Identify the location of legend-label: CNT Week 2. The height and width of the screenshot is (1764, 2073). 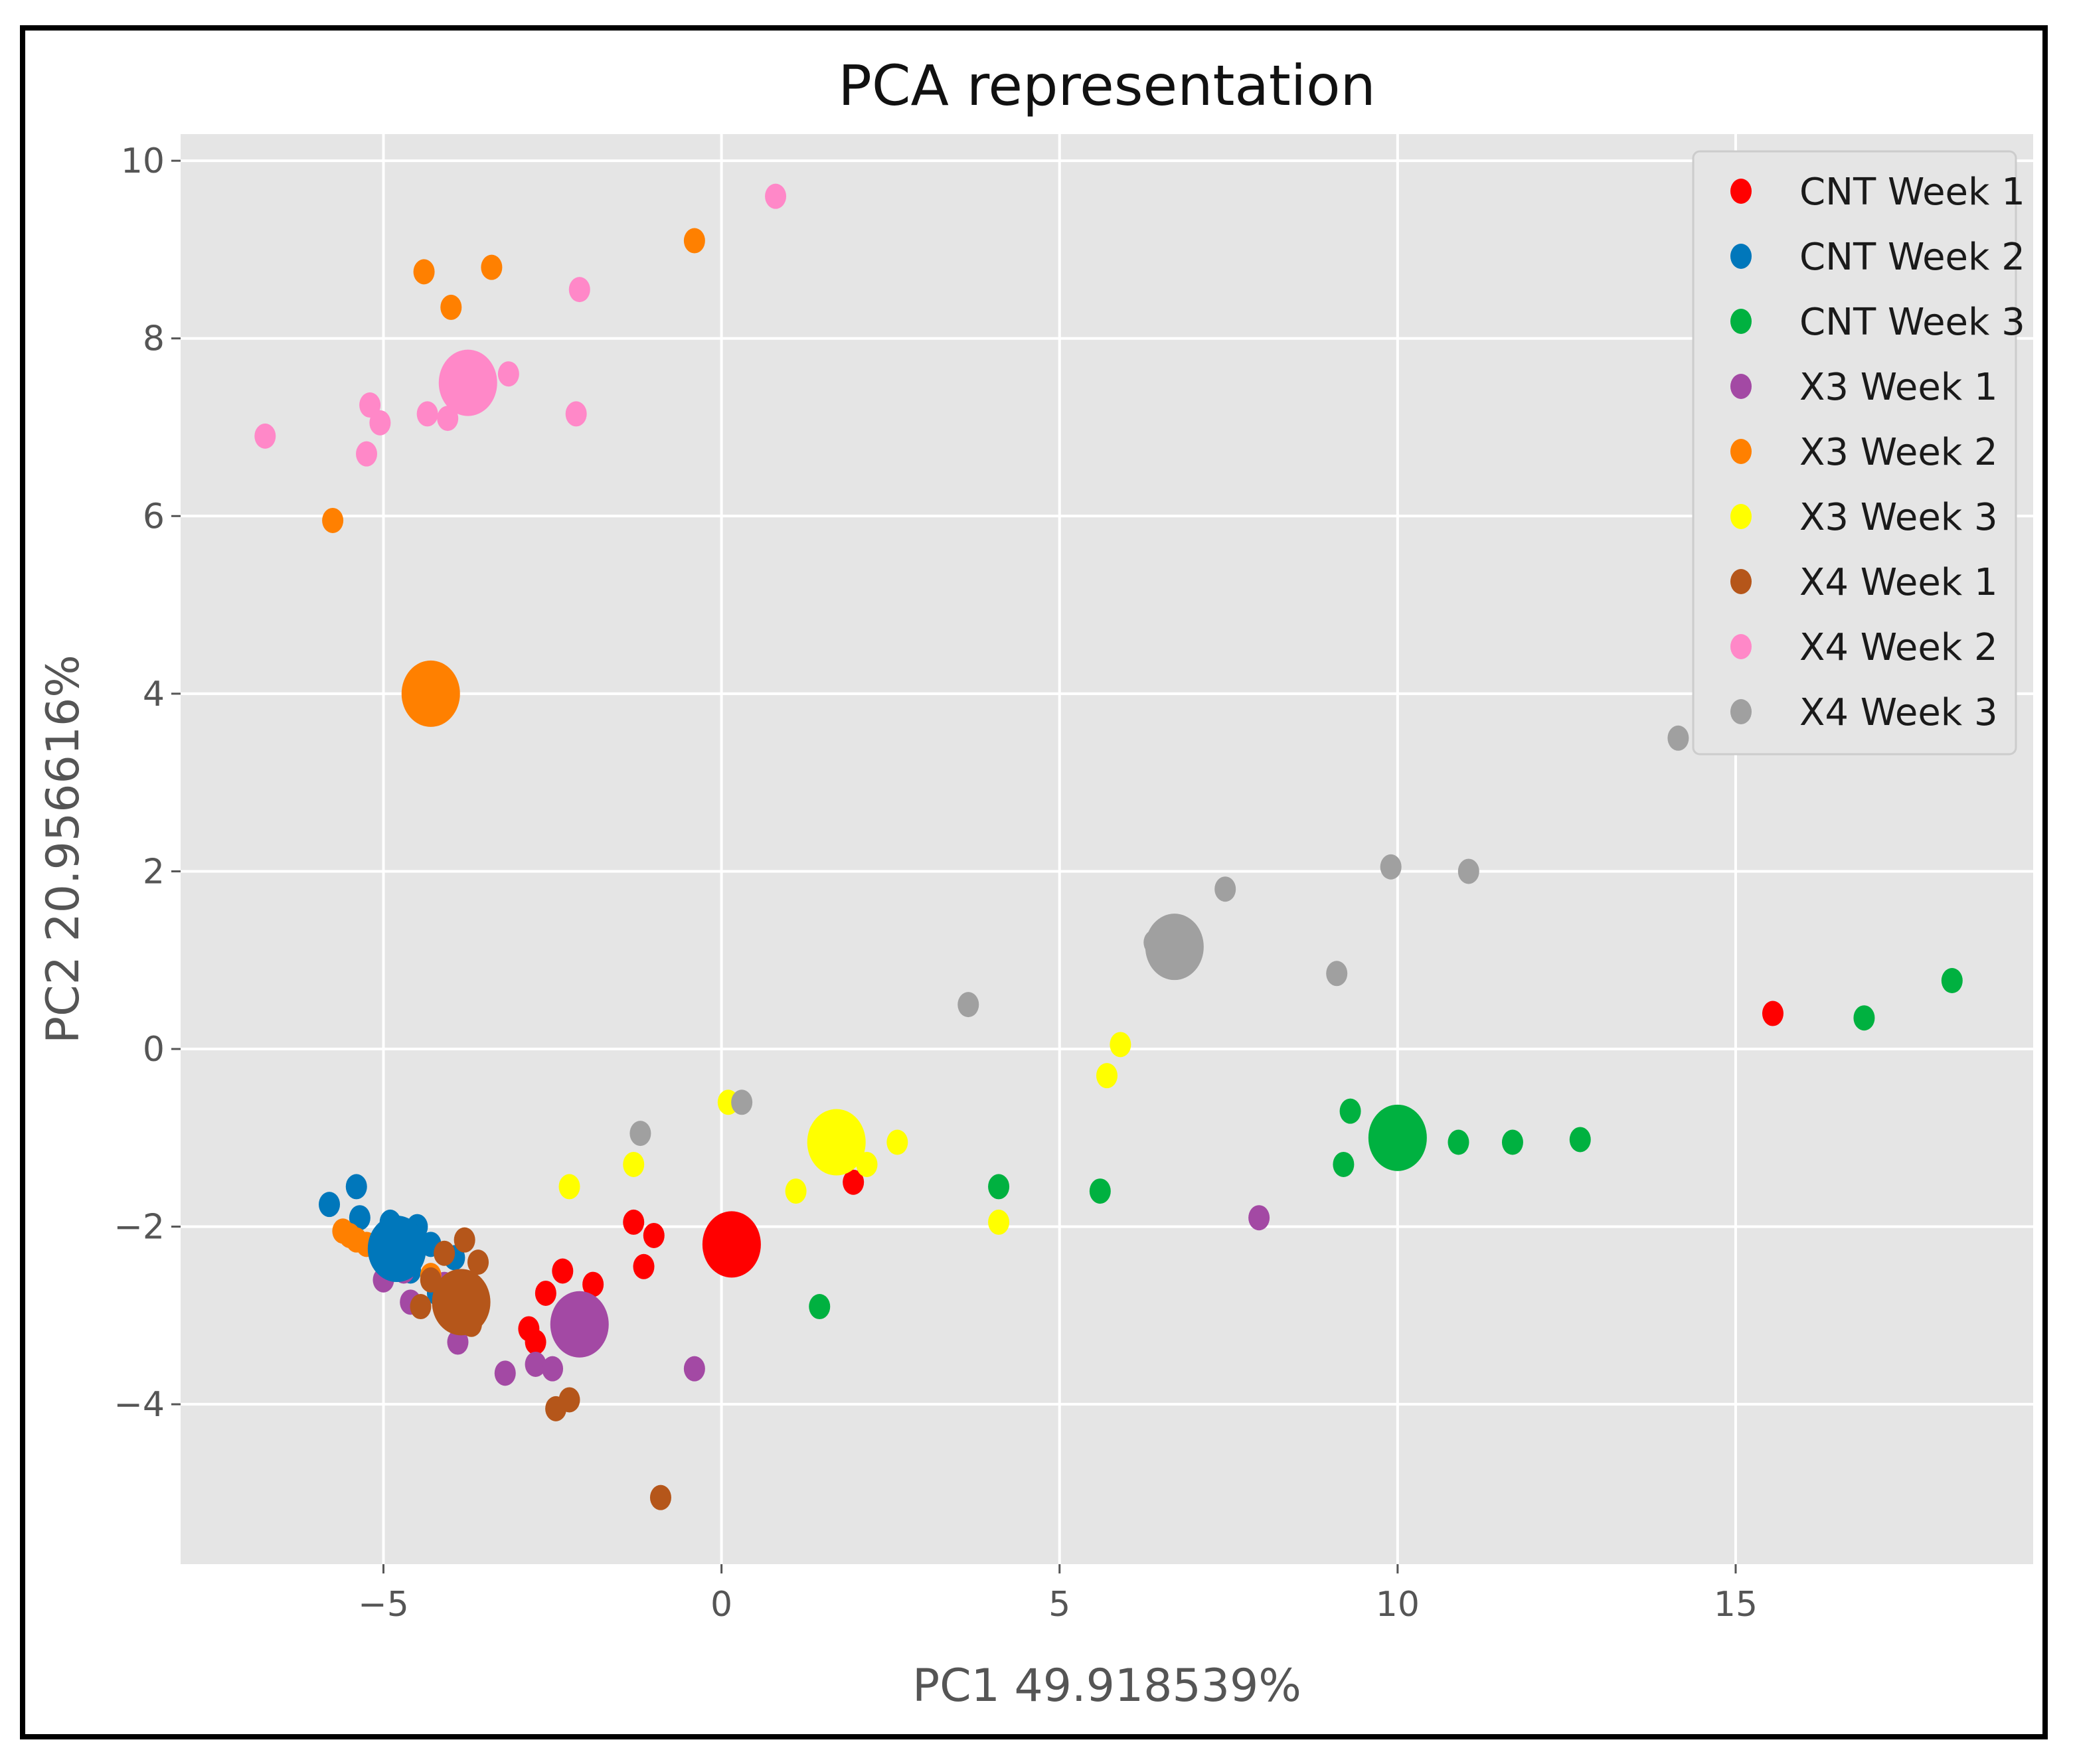
(1912, 257).